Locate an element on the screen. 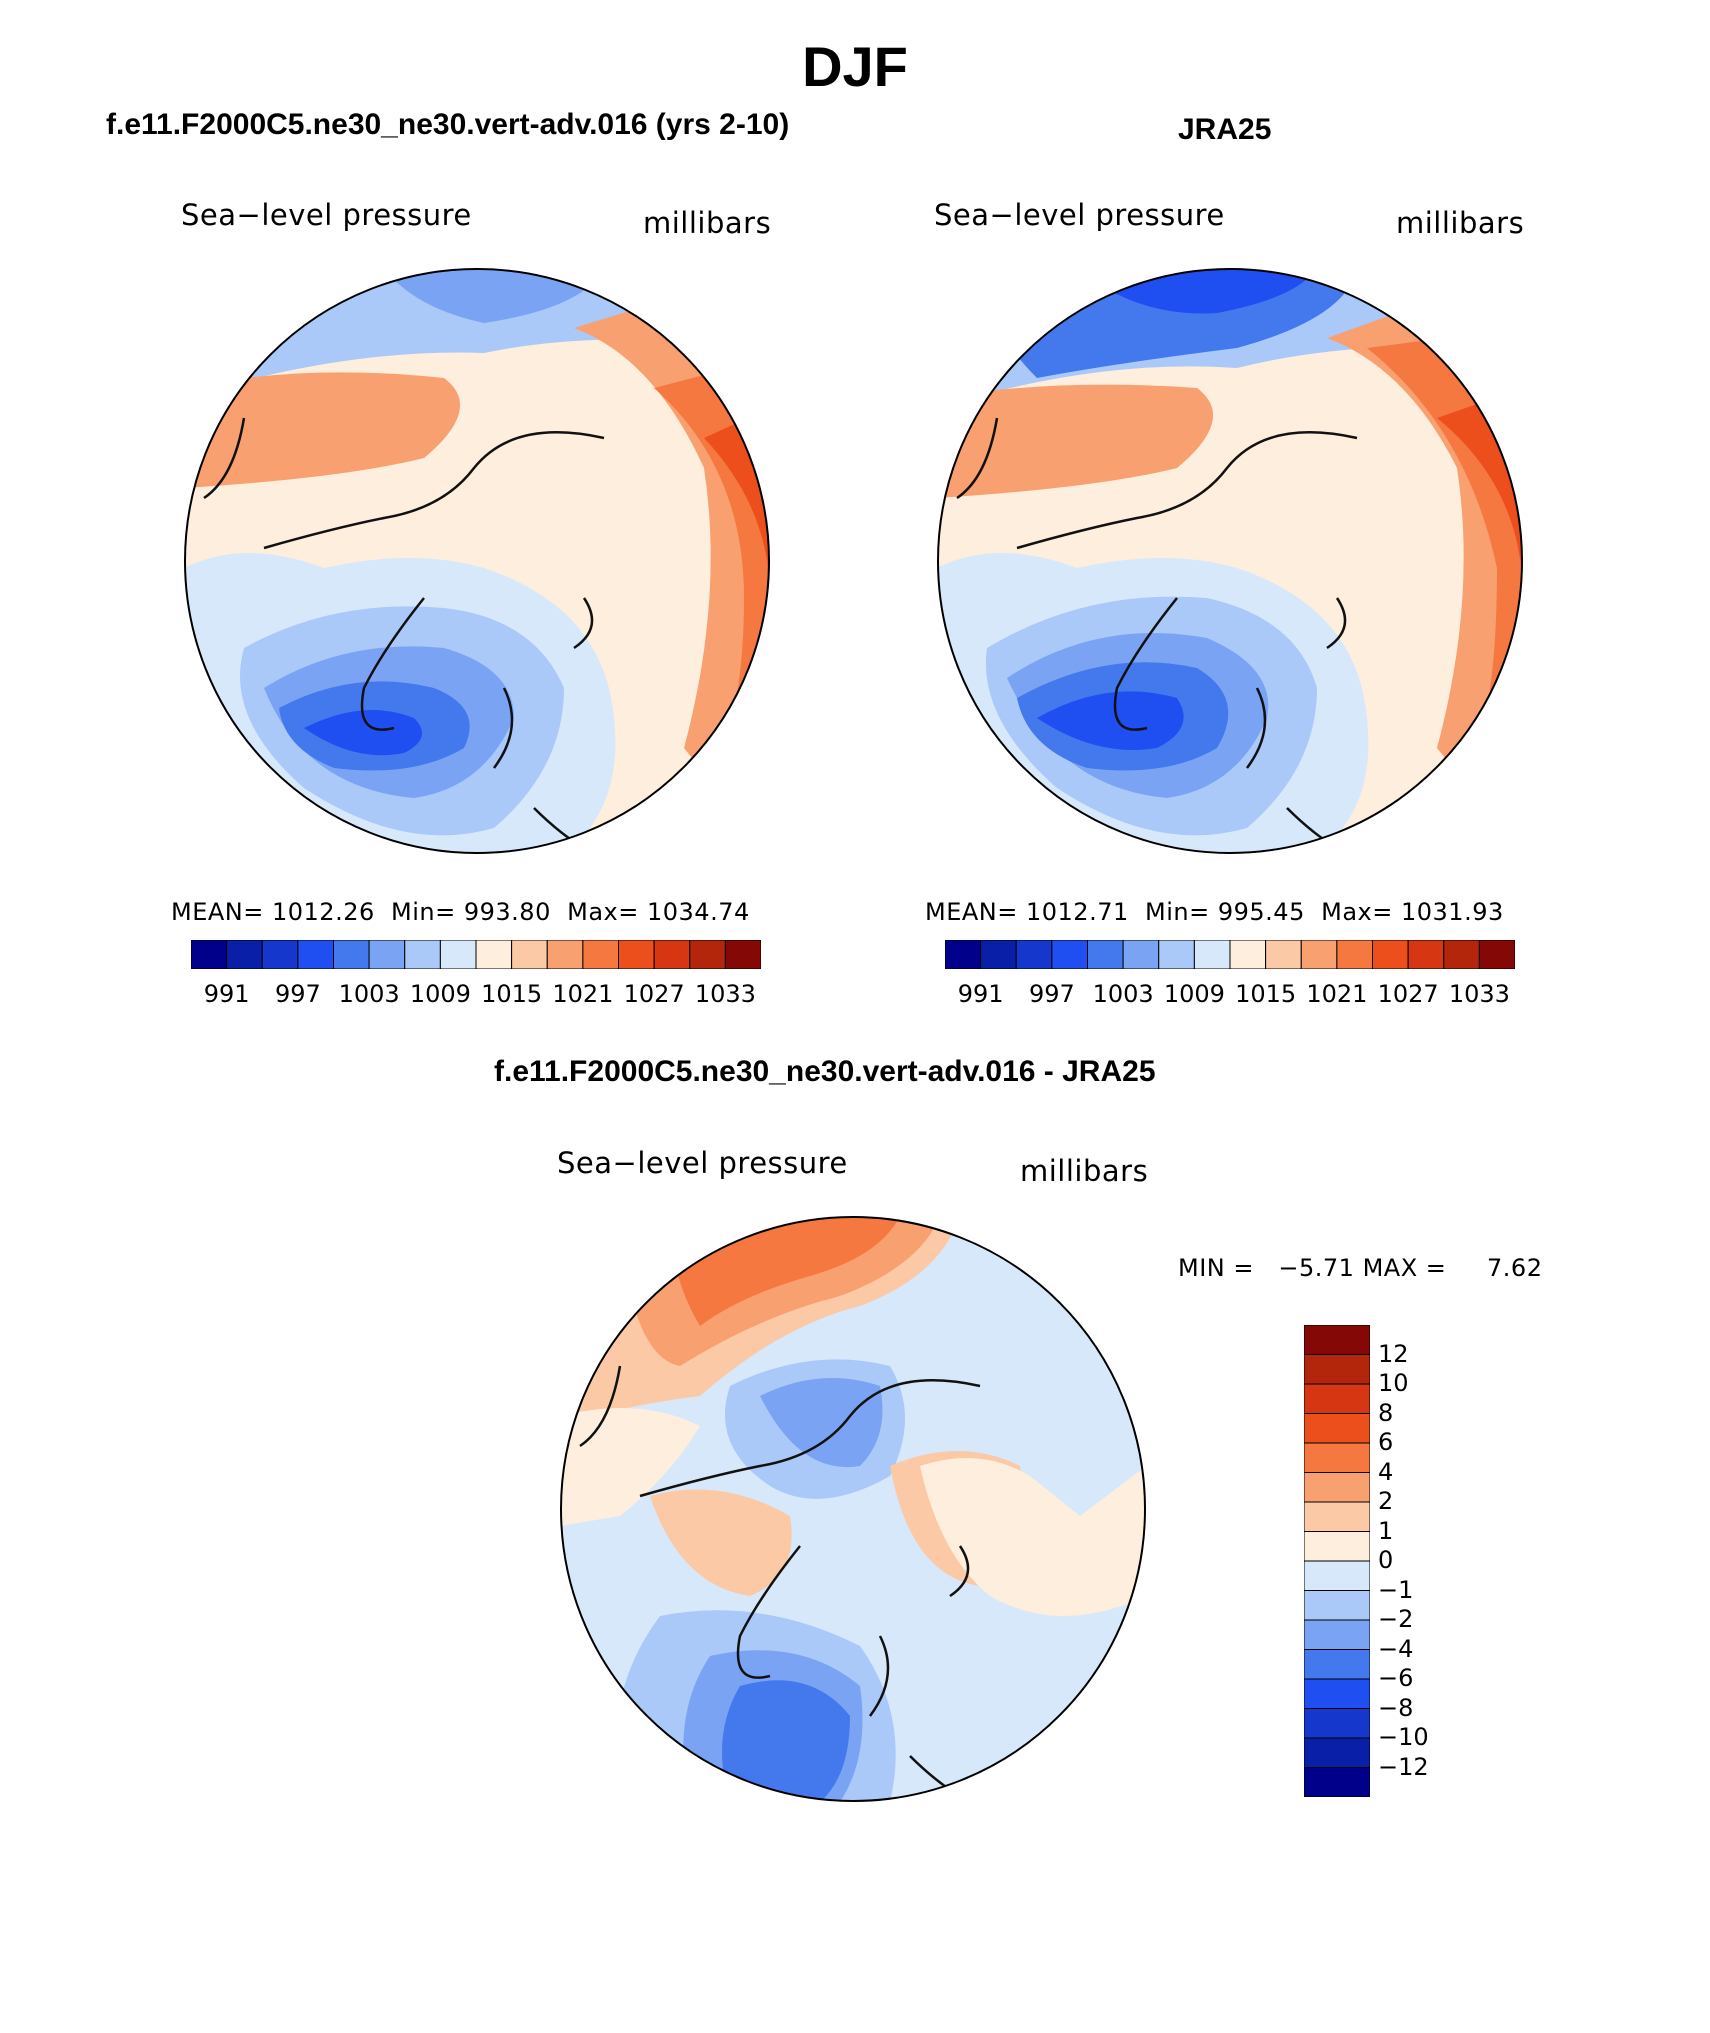 The width and height of the screenshot is (1710, 2033). colorbar-tick-label: 1027 is located at coordinates (1408, 994).